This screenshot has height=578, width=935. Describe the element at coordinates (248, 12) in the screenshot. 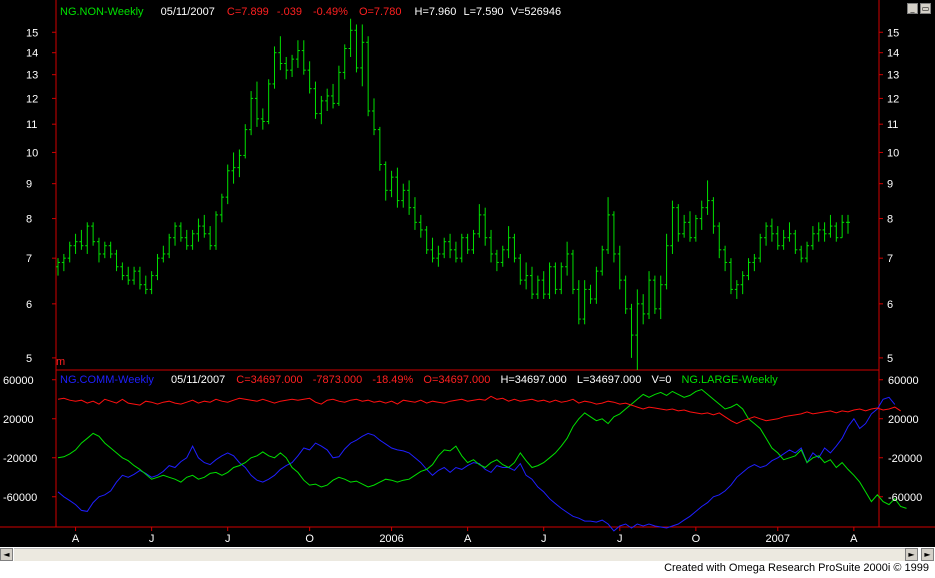

I see `header1-close: C=7.899` at that location.